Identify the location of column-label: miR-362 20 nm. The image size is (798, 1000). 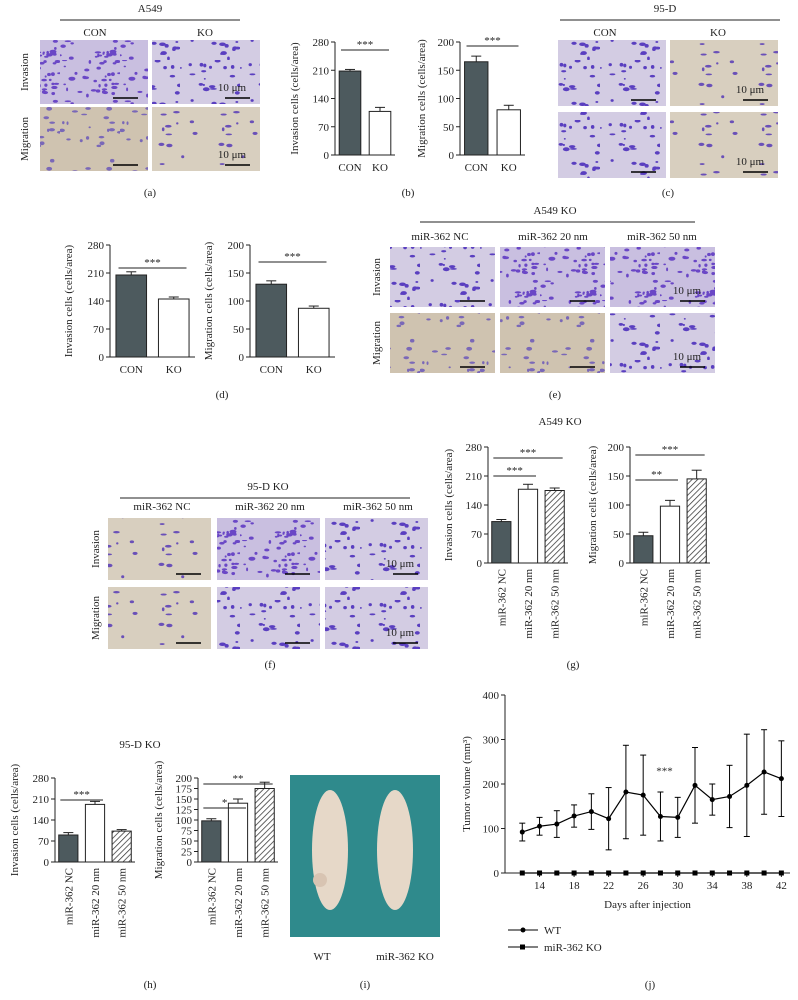
(270, 507).